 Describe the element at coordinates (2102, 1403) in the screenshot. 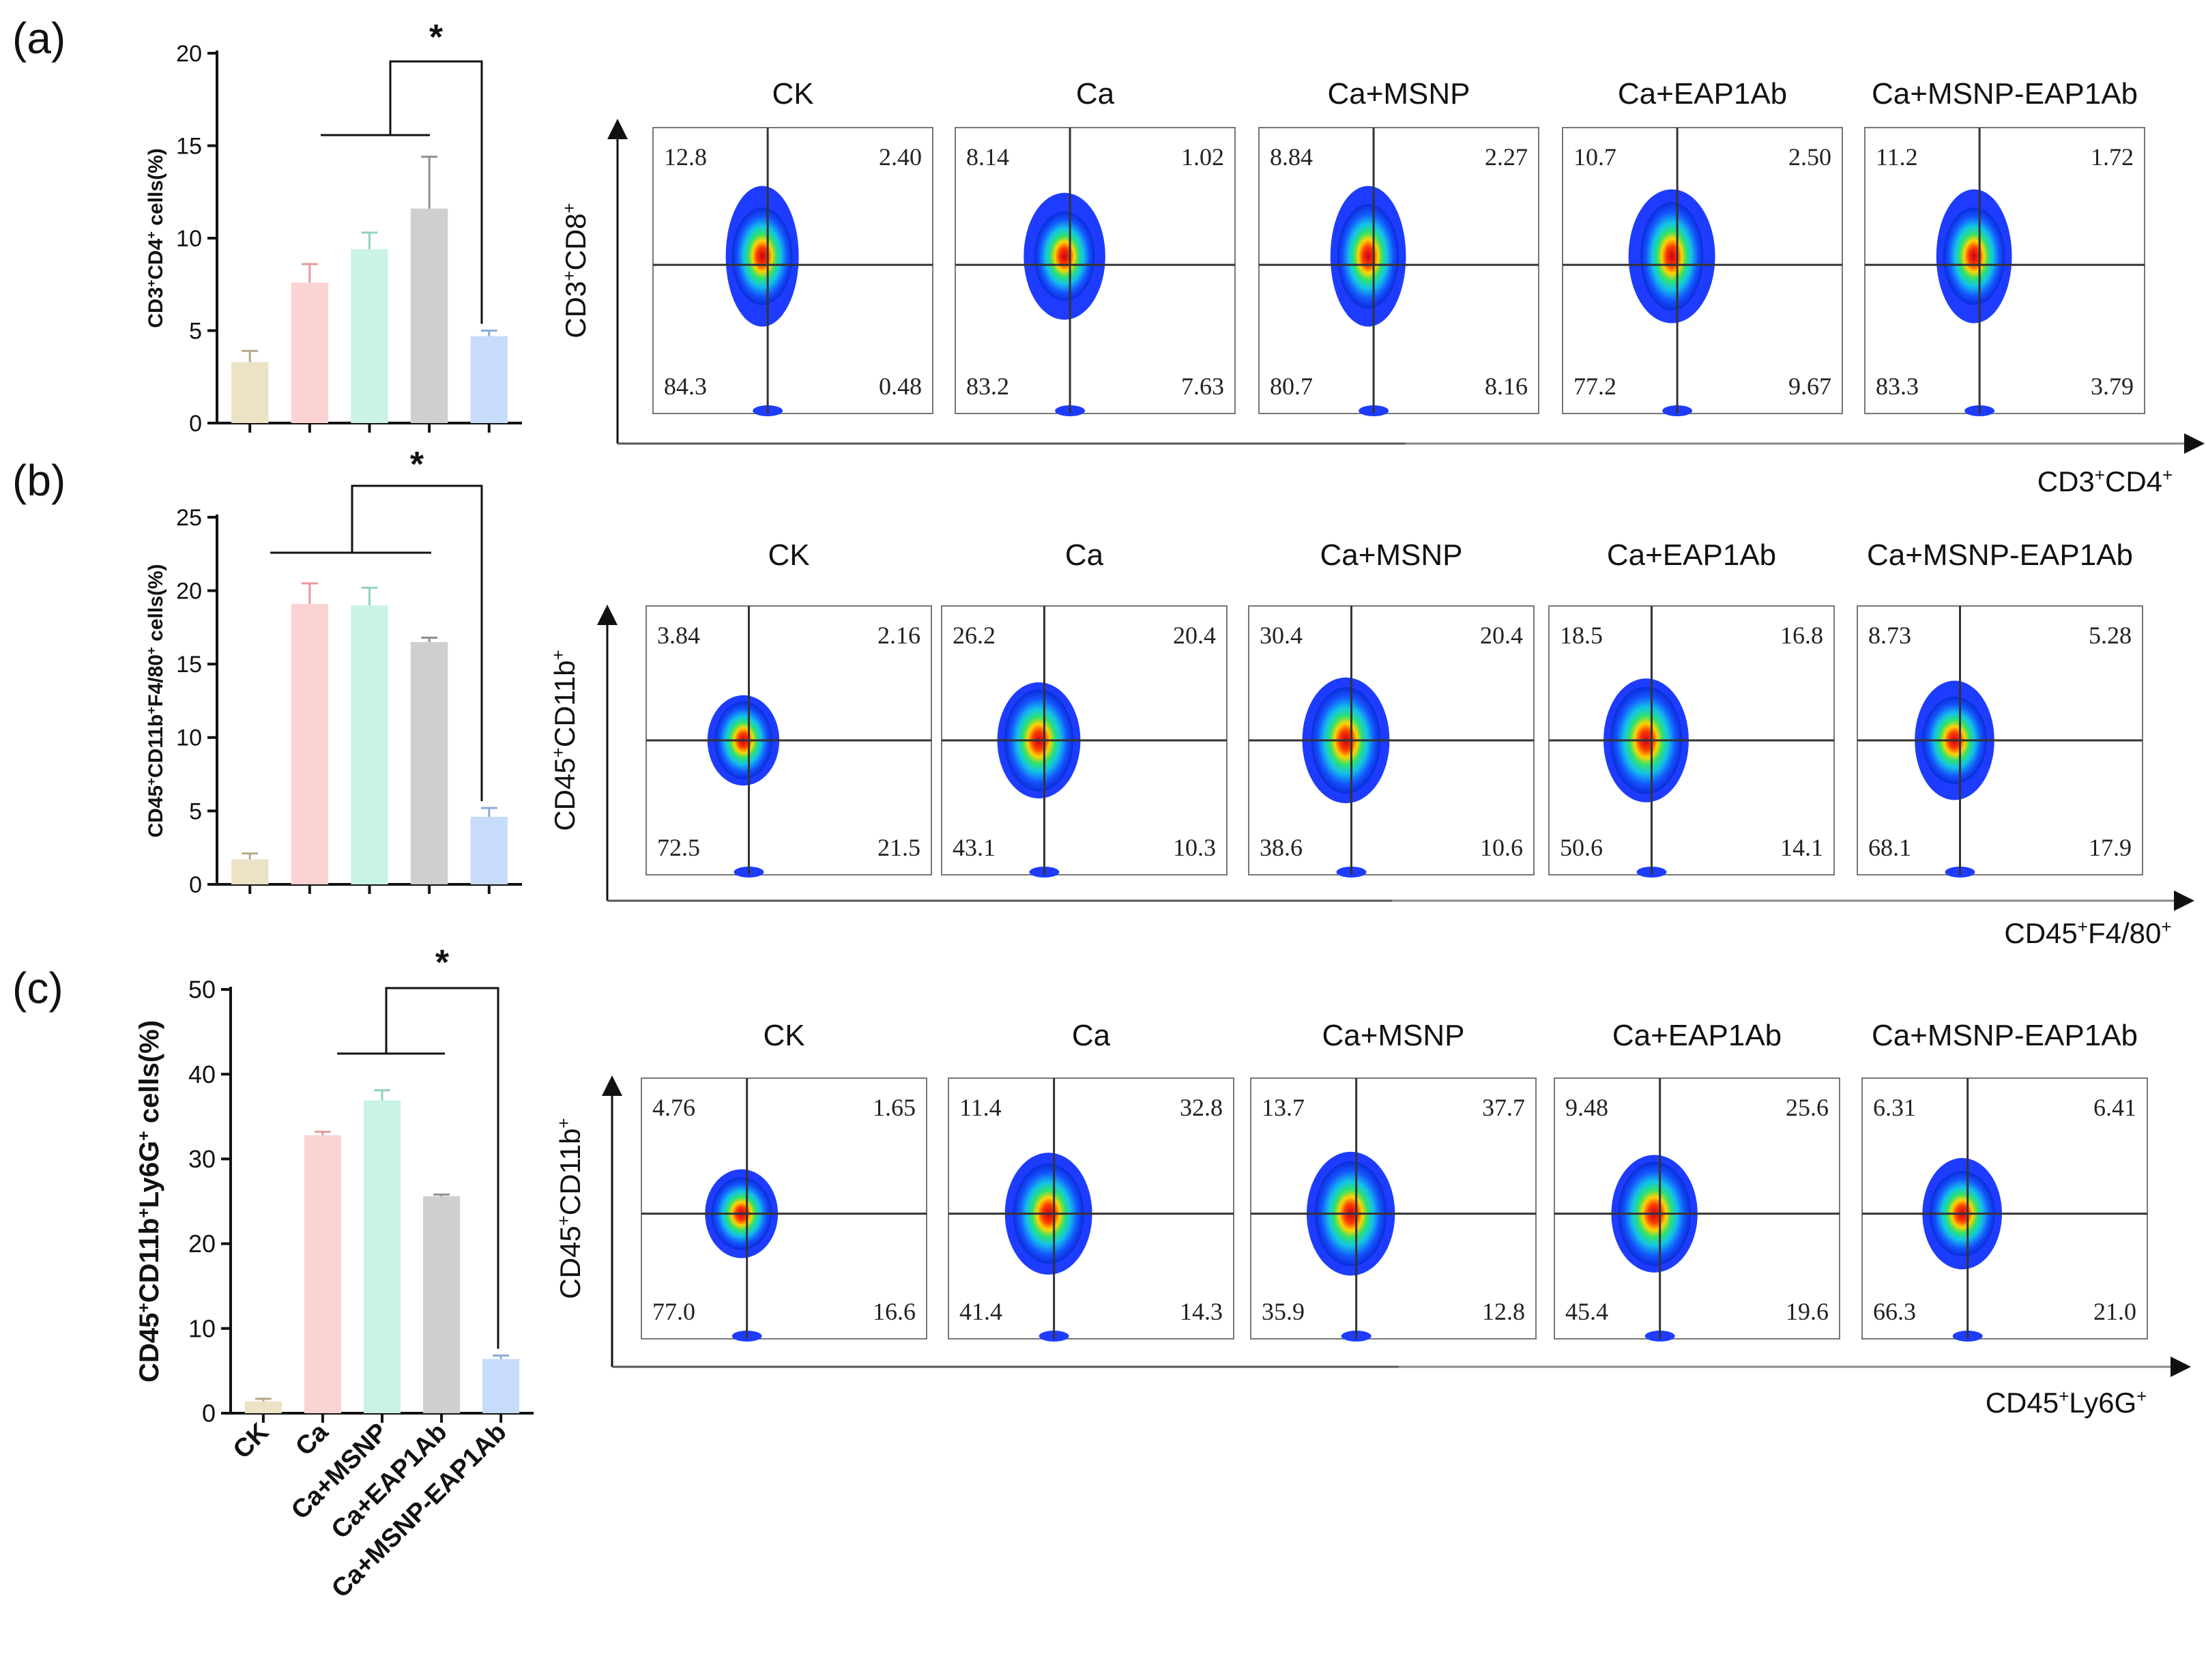

I see `flow-x-axis-label-part: Ly6G` at that location.